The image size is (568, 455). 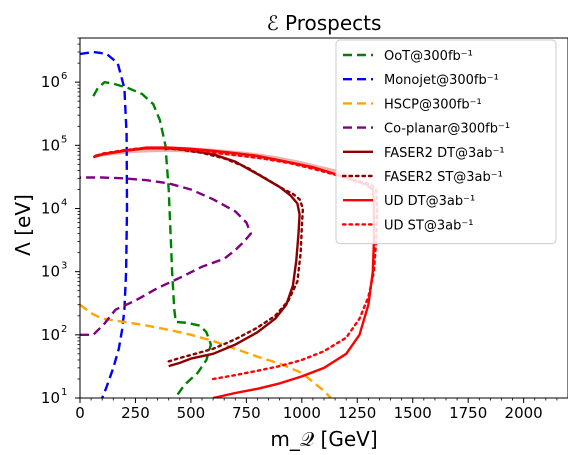 I want to click on x-axis-label: m_𝒬 [GeV], so click(x=323, y=439).